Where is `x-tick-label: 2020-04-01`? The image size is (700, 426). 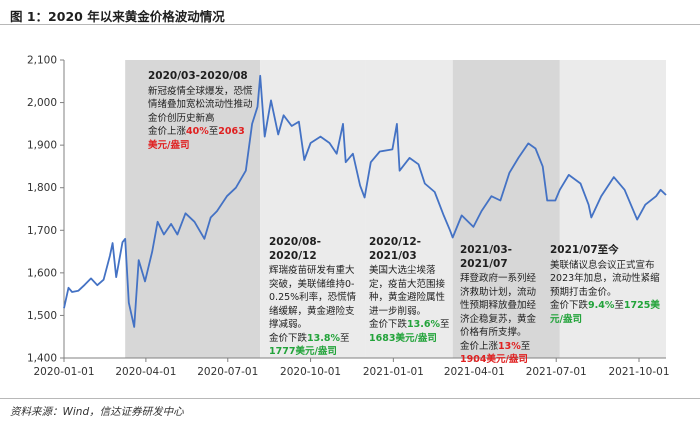 x-tick-label: 2020-04-01 is located at coordinates (145, 372).